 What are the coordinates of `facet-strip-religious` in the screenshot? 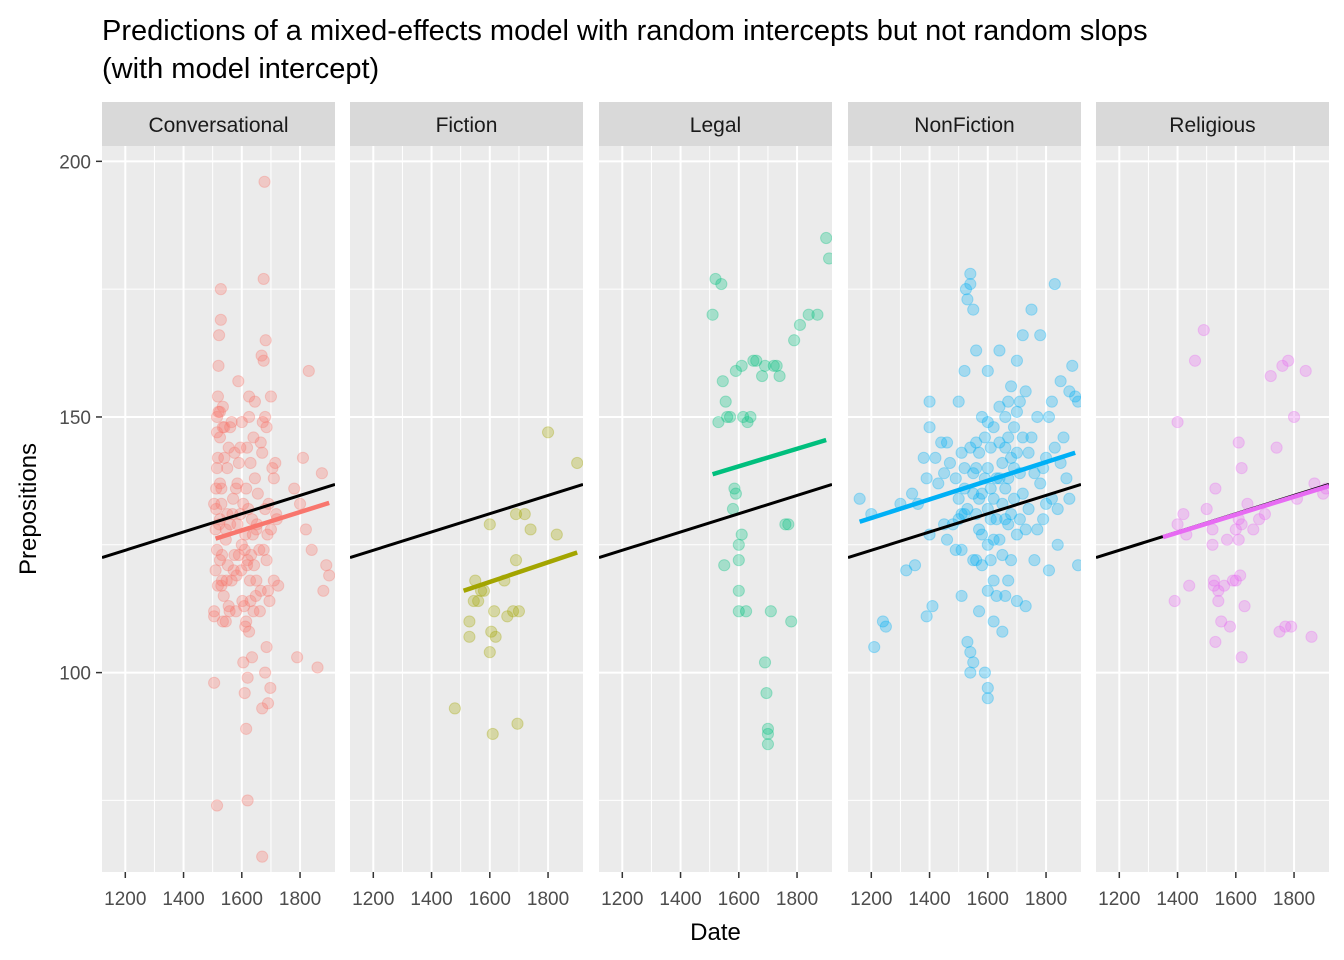 It's located at (1212, 124).